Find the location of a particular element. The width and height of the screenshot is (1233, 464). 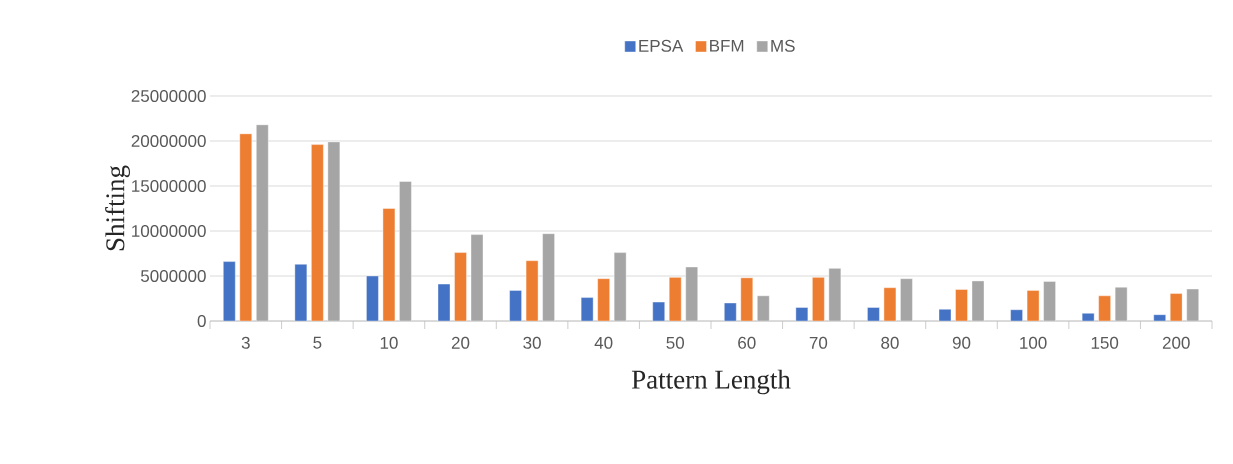

y-tick-label: 25000000 is located at coordinates (168, 96).